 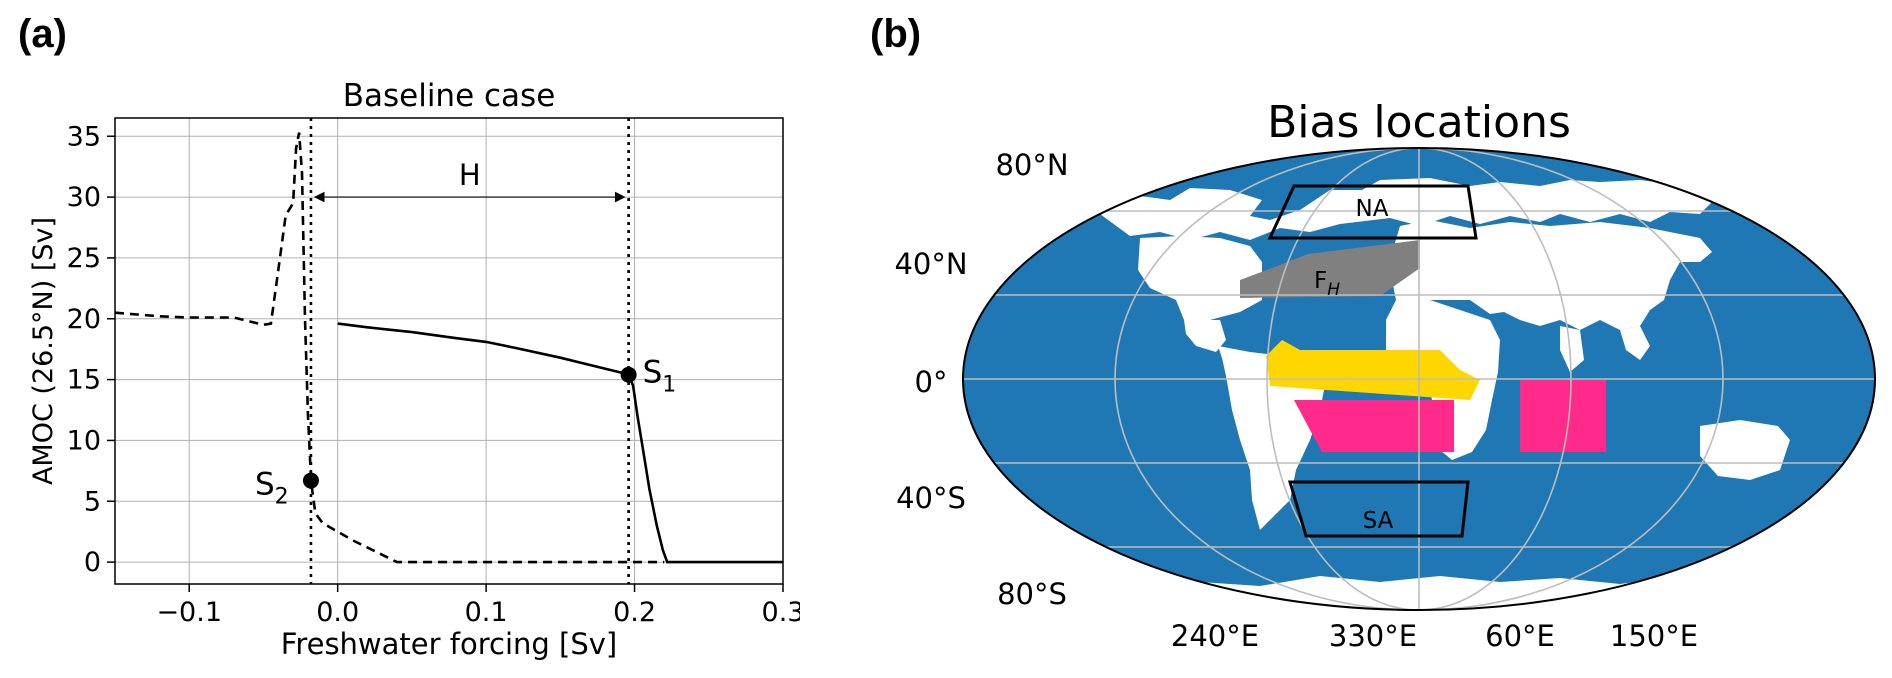 What do you see at coordinates (1654, 636) in the screenshot?
I see `lon-label-150e: 150°E` at bounding box center [1654, 636].